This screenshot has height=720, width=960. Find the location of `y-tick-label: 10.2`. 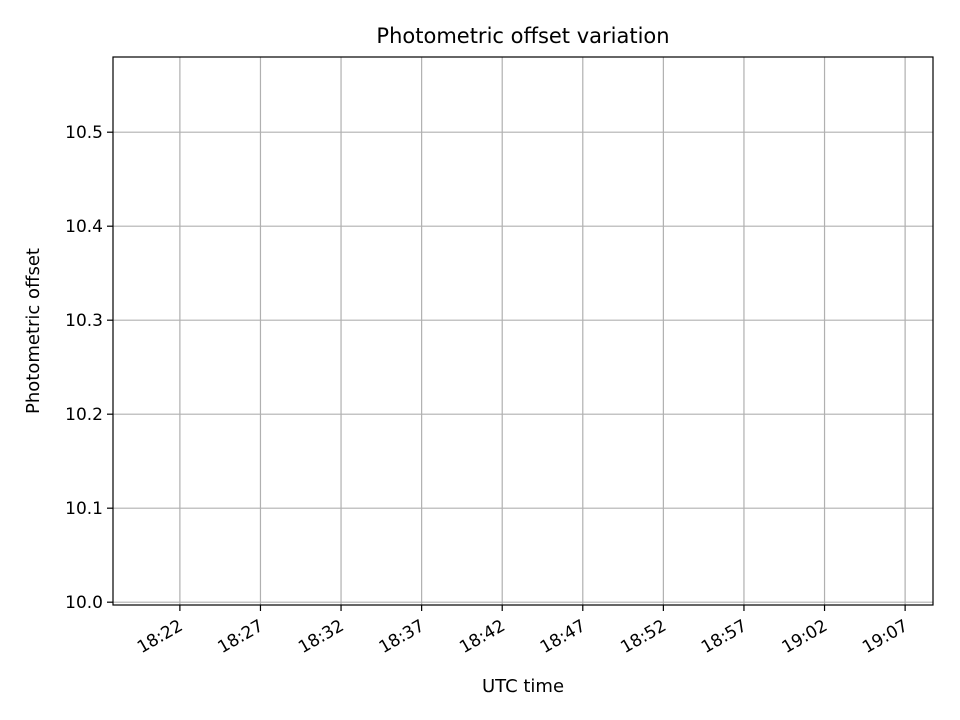

y-tick-label: 10.2 is located at coordinates (84, 415).